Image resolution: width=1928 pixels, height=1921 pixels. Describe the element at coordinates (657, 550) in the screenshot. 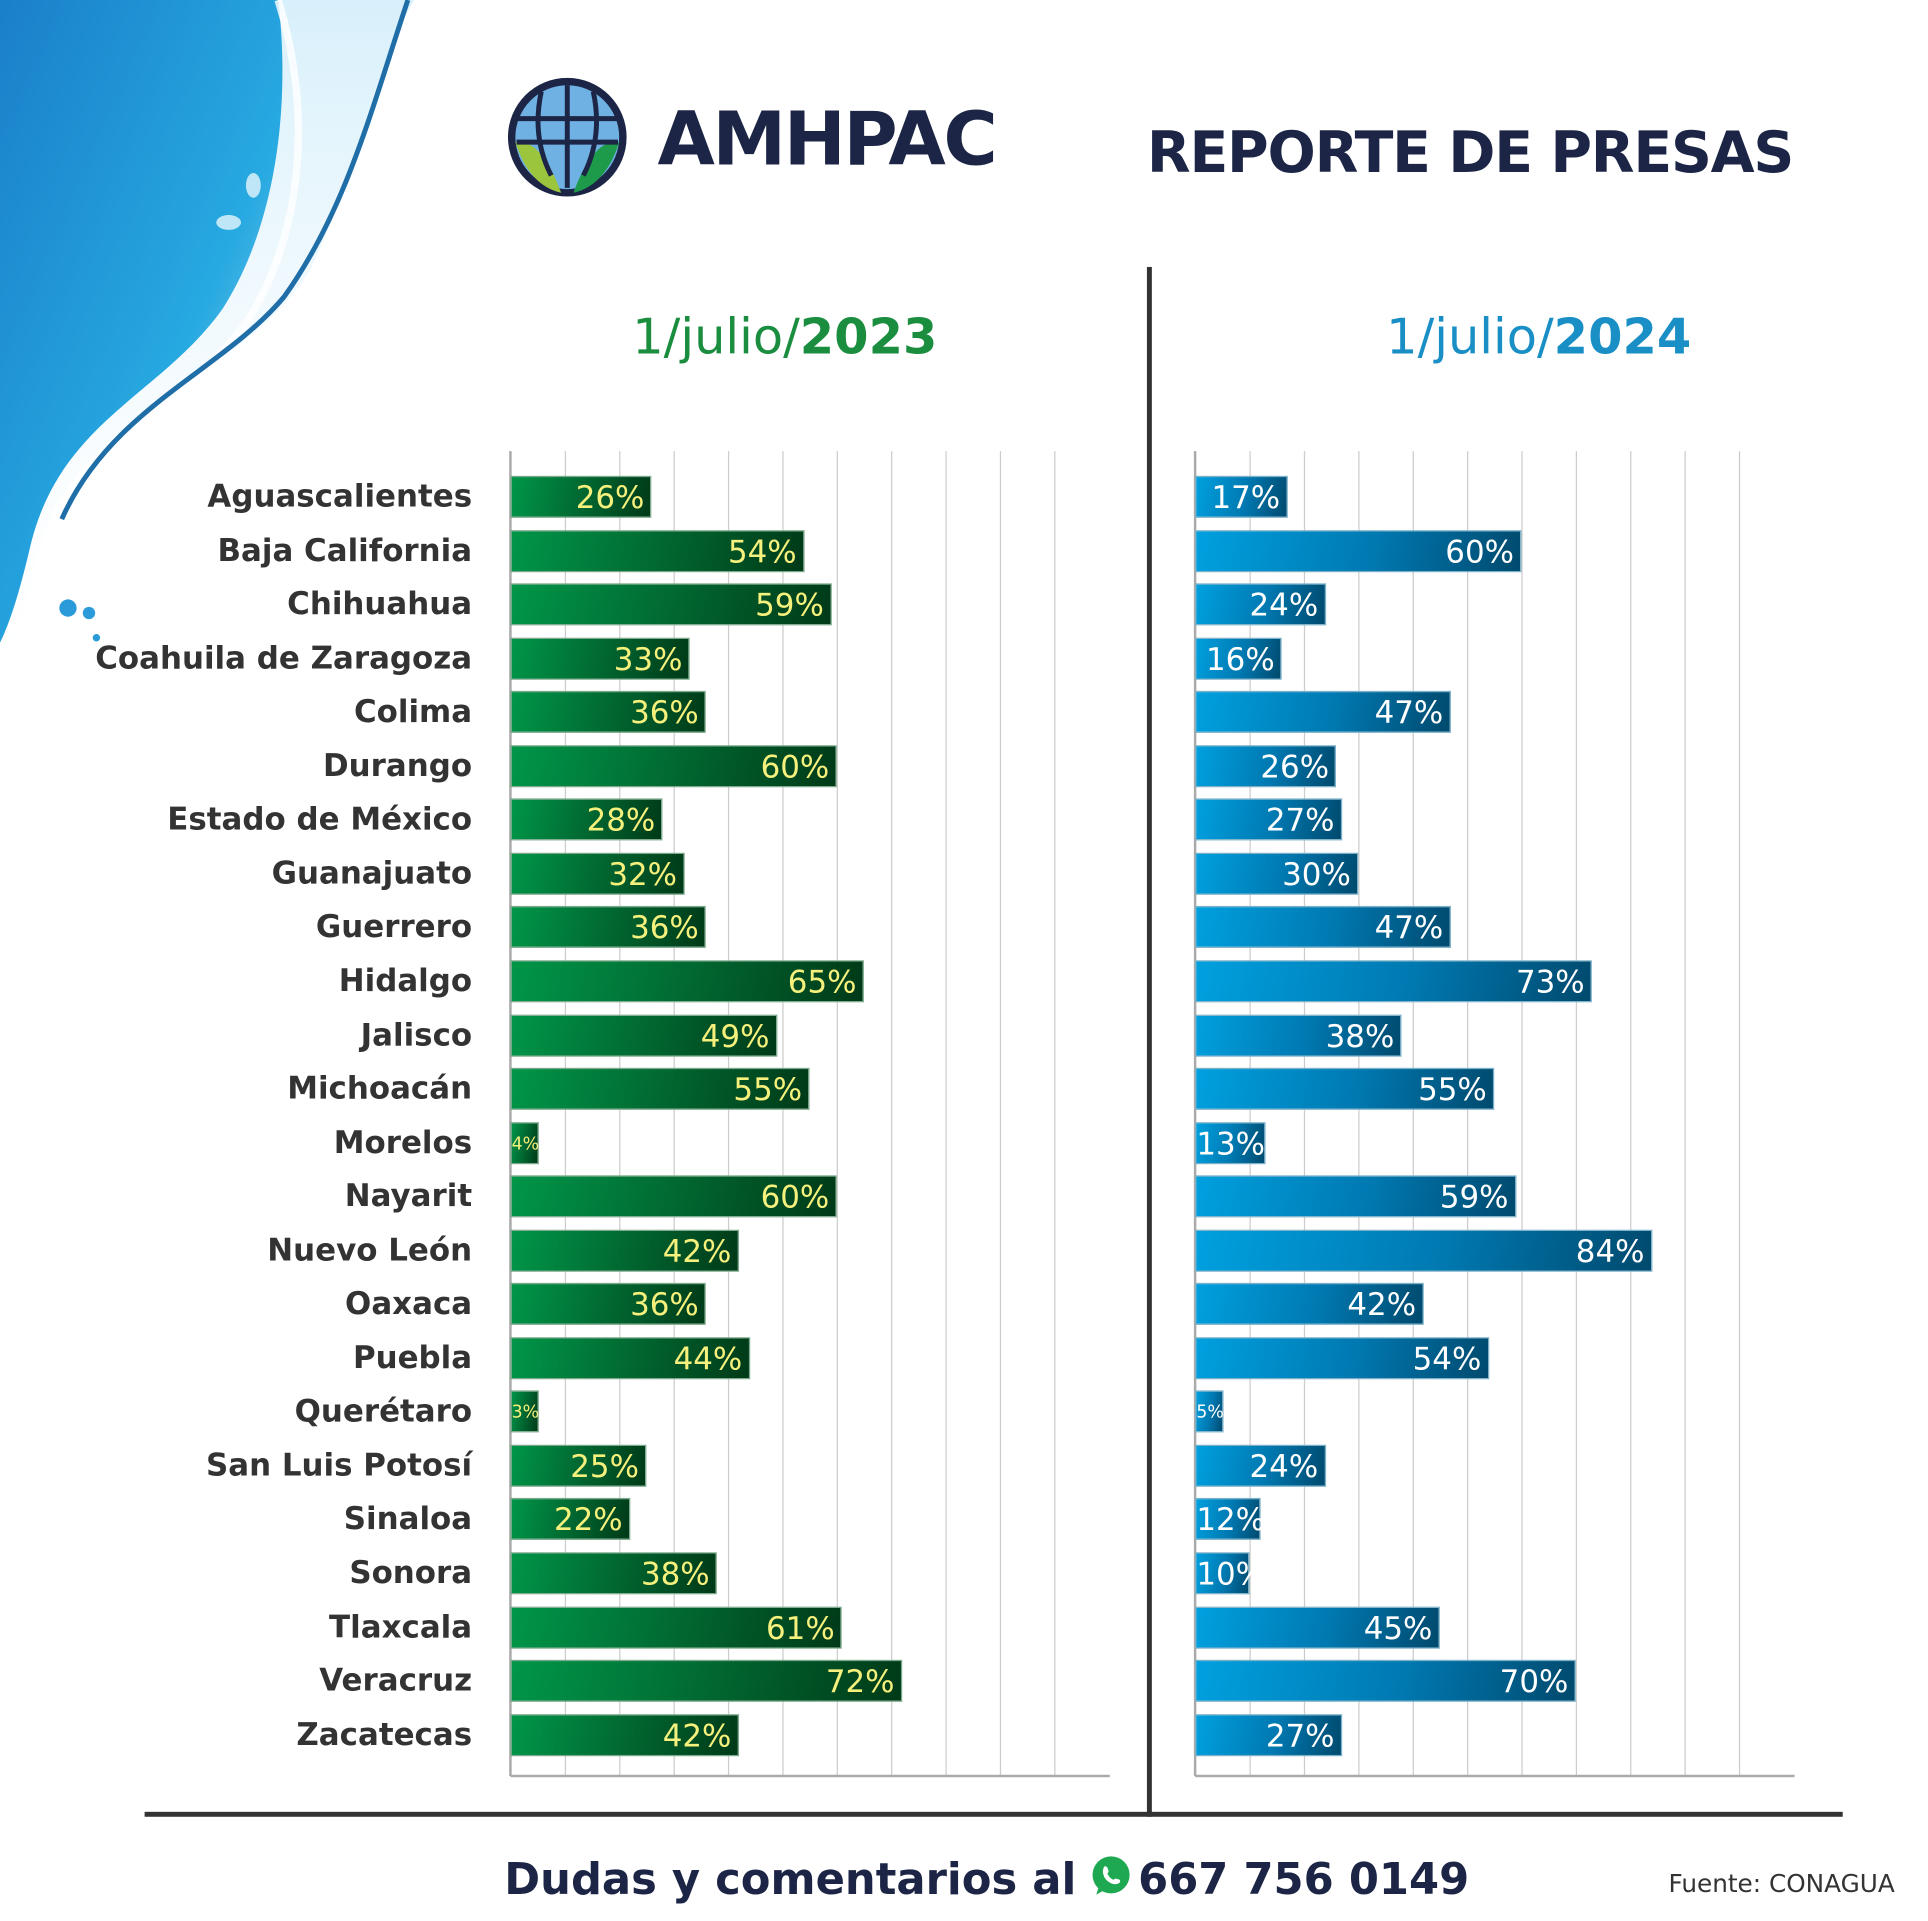

I see `bar-2023: 54%` at that location.